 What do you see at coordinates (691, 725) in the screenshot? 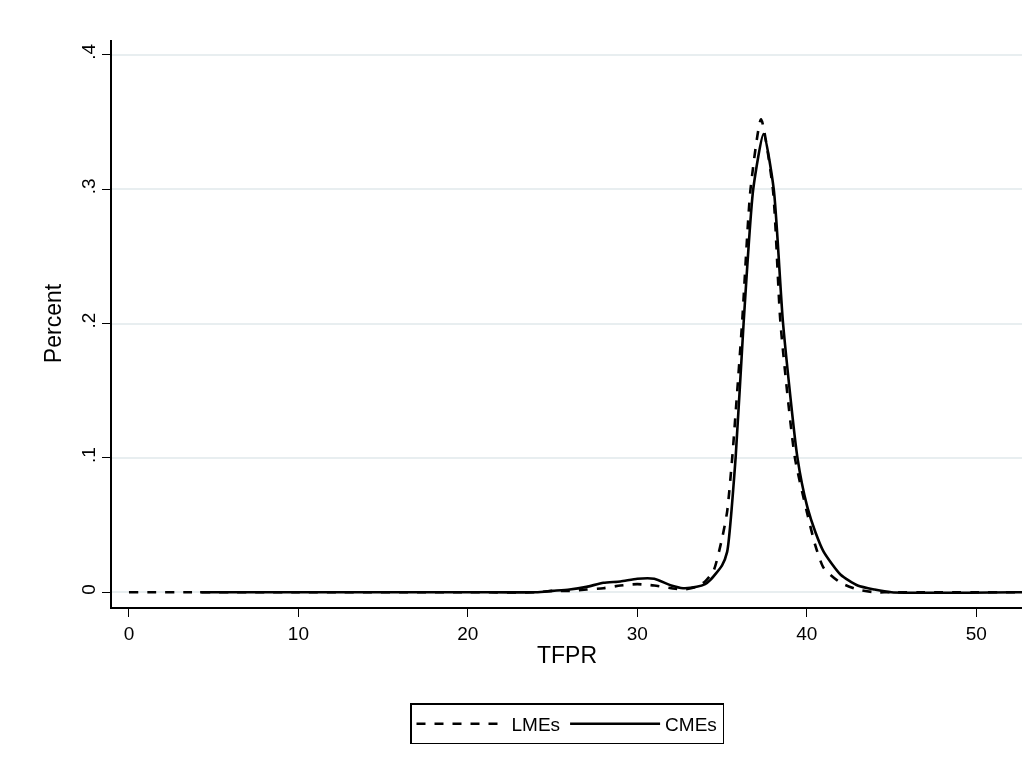
I see `legend-label: CMEs` at bounding box center [691, 725].